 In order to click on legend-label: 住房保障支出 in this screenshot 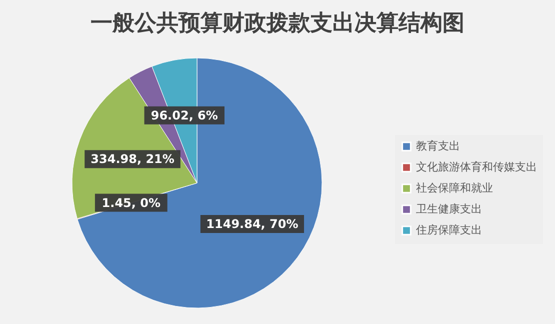, I will do `click(449, 230)`.